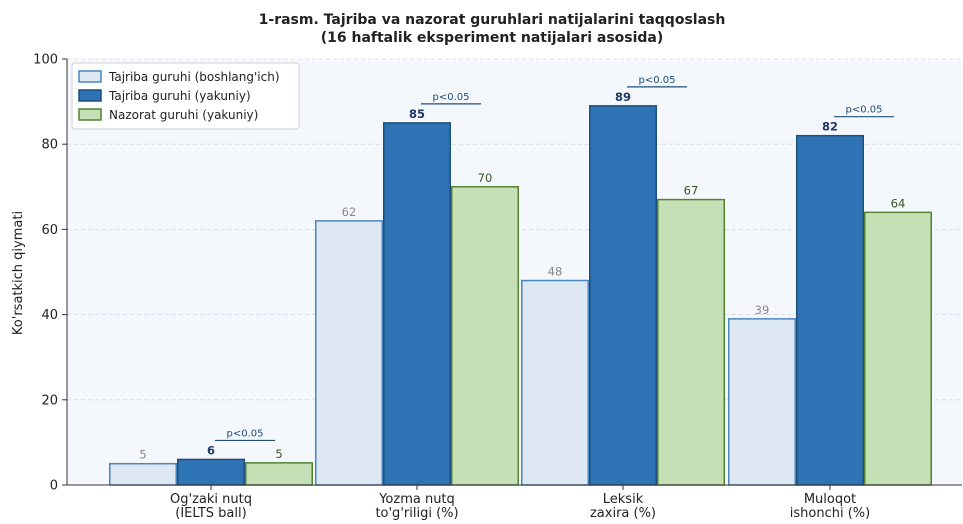  I want to click on x-tick-label: Yozma nutq to'g'riligi (%), so click(416, 506).